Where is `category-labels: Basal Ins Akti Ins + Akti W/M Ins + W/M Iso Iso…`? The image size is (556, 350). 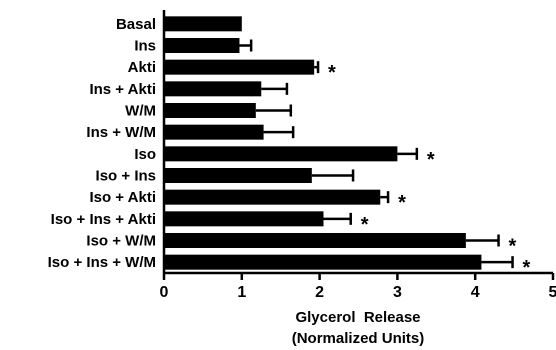
category-labels: Basal Ins Akti Ins + Akti W/M Ins + W/M Iso Iso… is located at coordinates (102, 143).